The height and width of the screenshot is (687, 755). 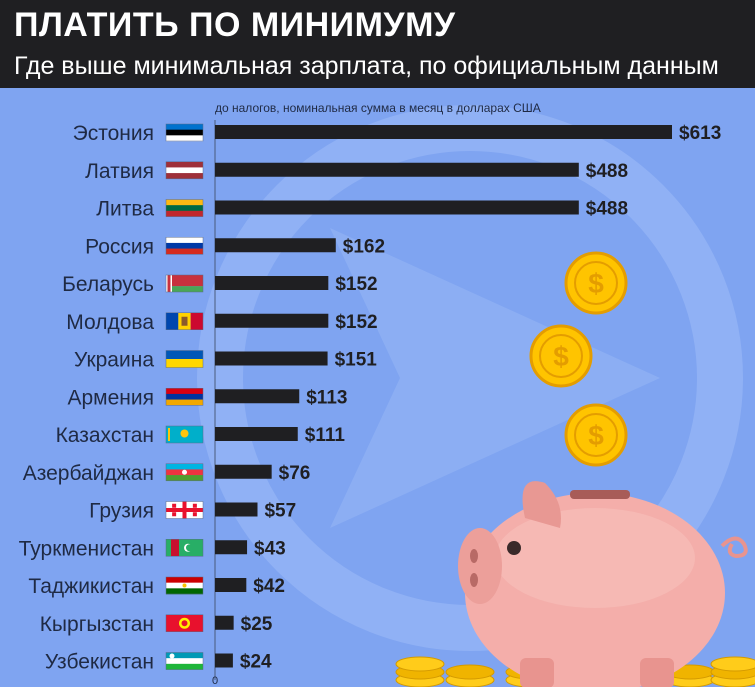 What do you see at coordinates (364, 246) in the screenshot?
I see `value-label: $162` at bounding box center [364, 246].